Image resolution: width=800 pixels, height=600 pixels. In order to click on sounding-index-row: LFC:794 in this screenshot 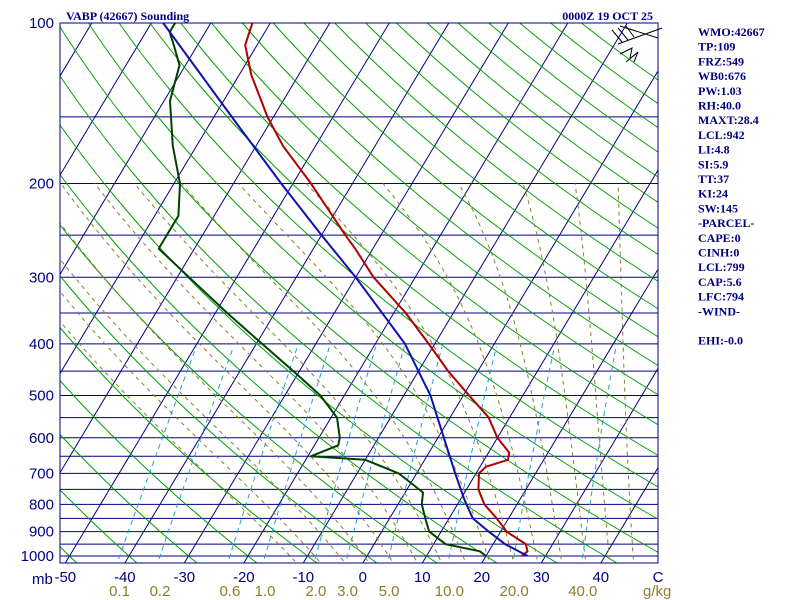, I will do `click(721, 297)`.